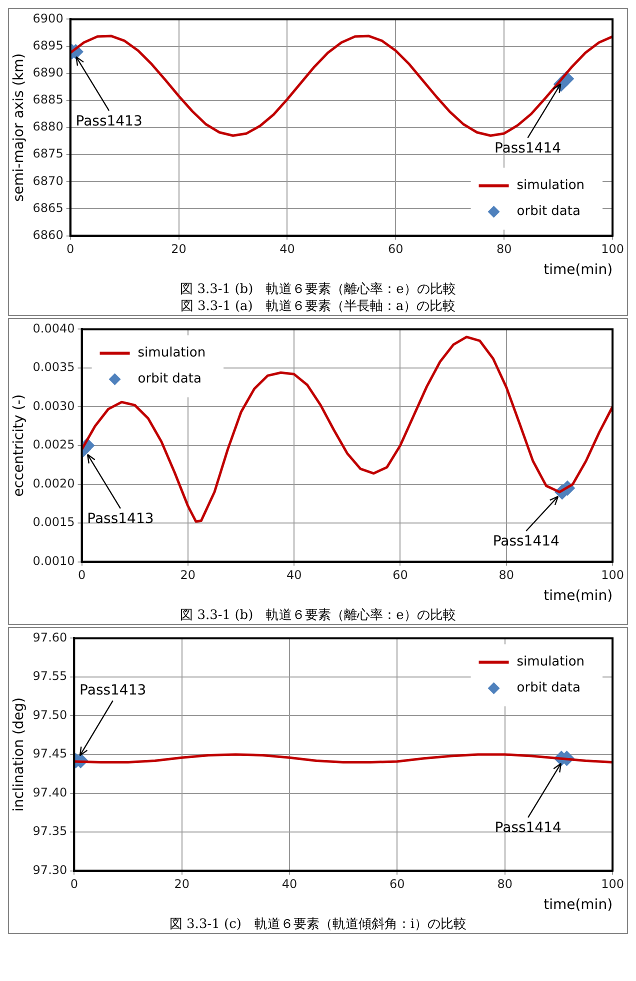  Describe the element at coordinates (318, 306) in the screenshot. I see `caption: 図 3.3-1 (a) 軌道６要素（半長軸：a）の比較` at that location.